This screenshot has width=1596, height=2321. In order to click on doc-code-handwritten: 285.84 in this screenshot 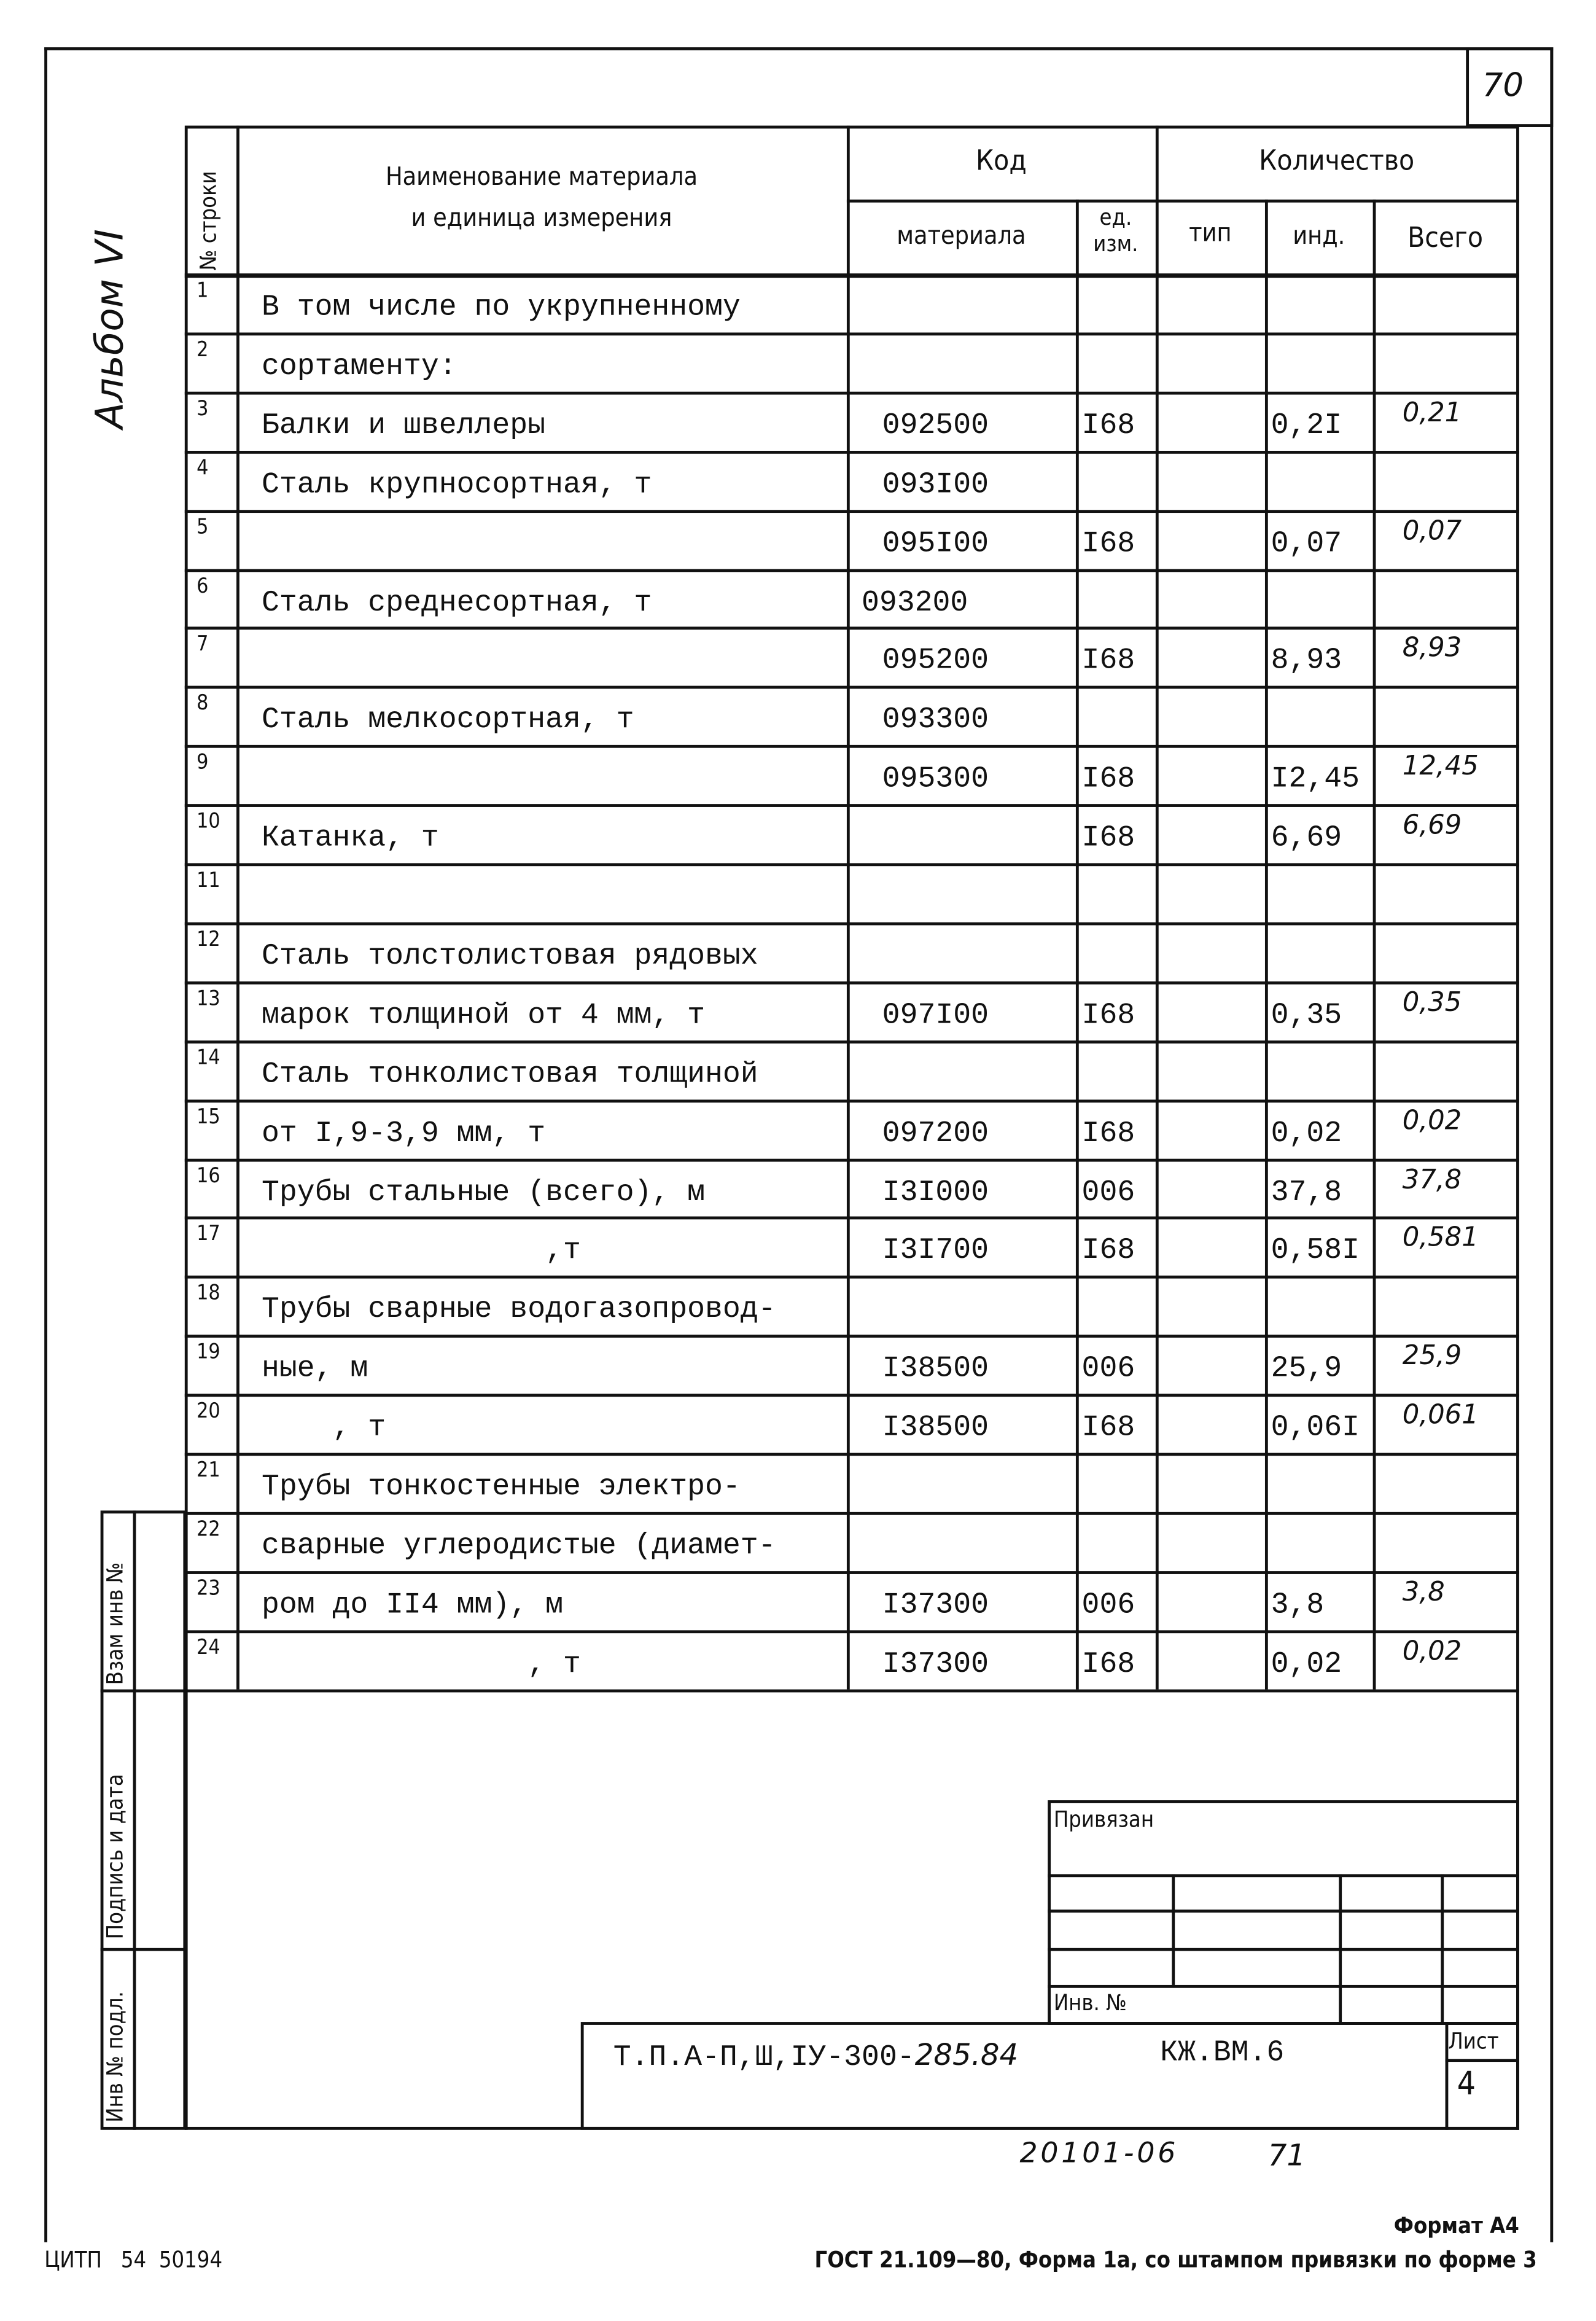, I will do `click(966, 2054)`.